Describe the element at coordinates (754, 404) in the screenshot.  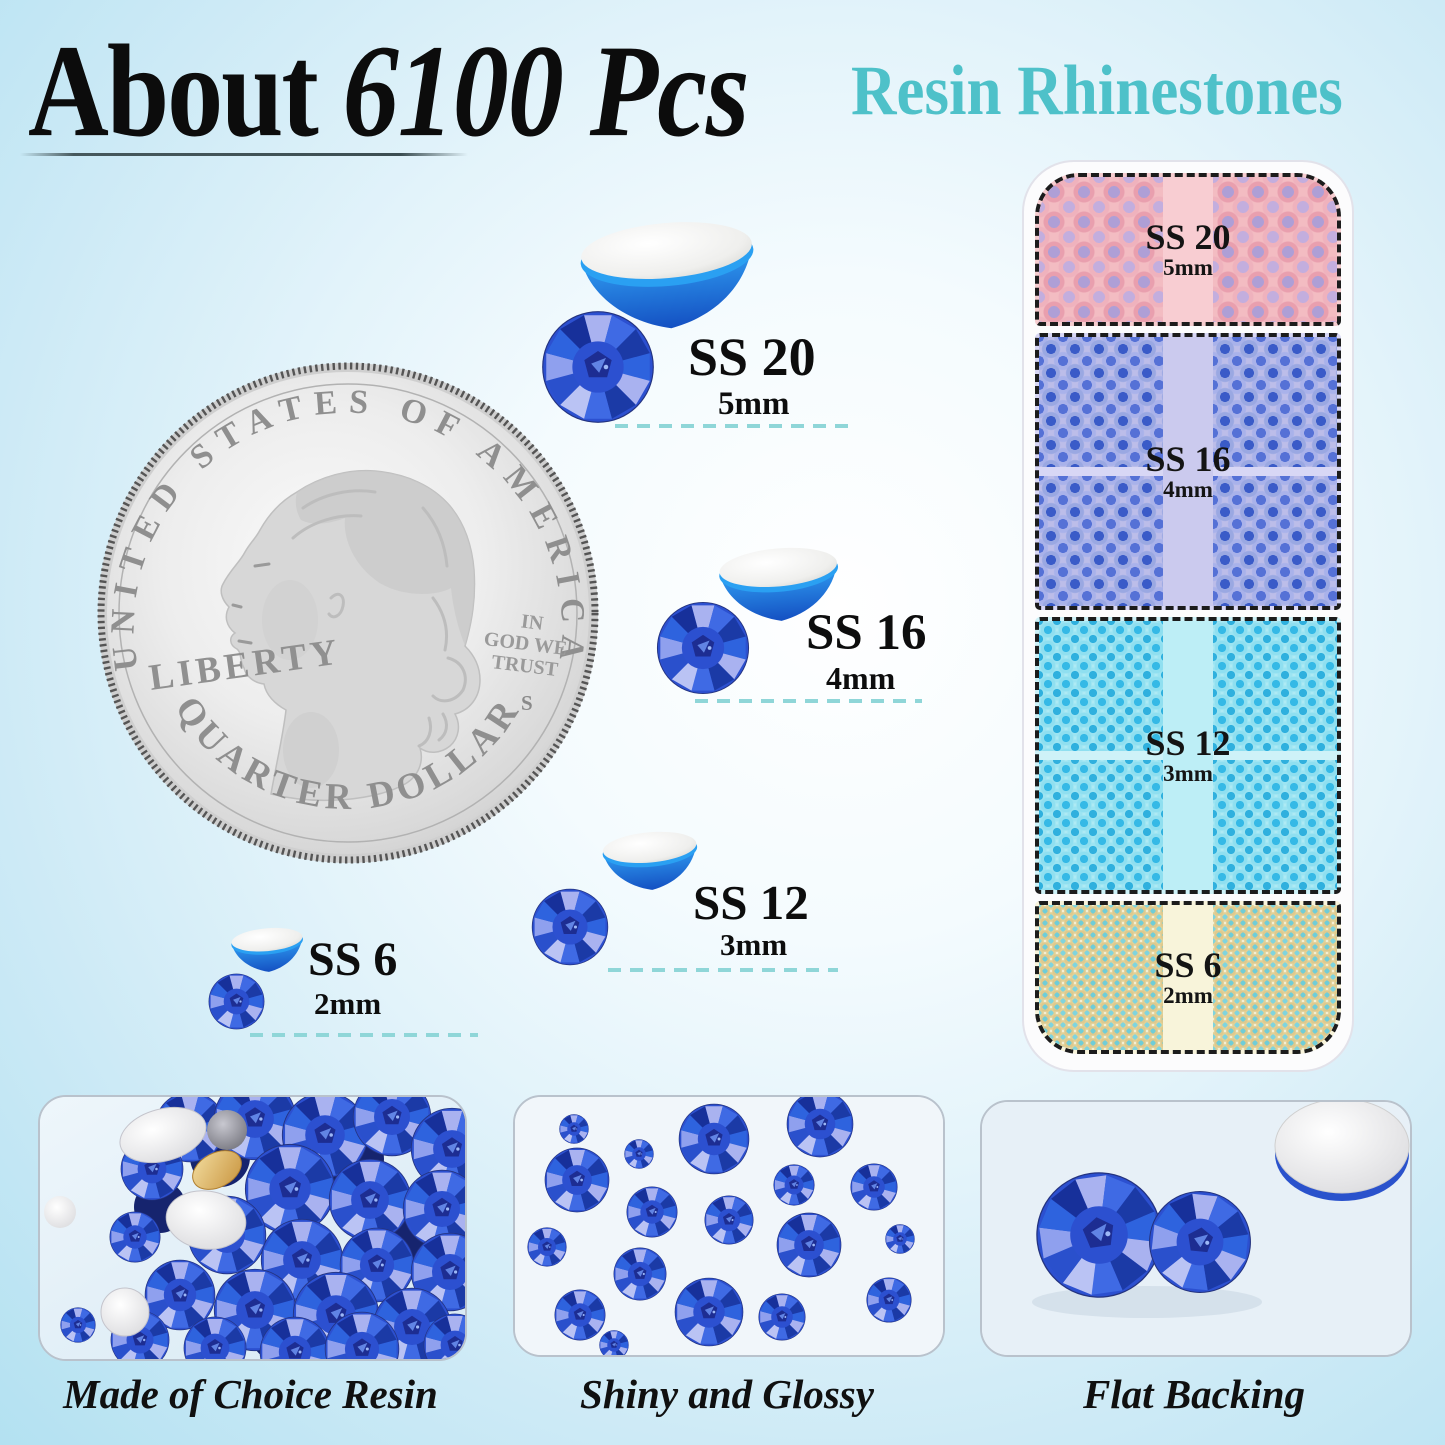
I see `ss20-mm-label: 5mm` at that location.